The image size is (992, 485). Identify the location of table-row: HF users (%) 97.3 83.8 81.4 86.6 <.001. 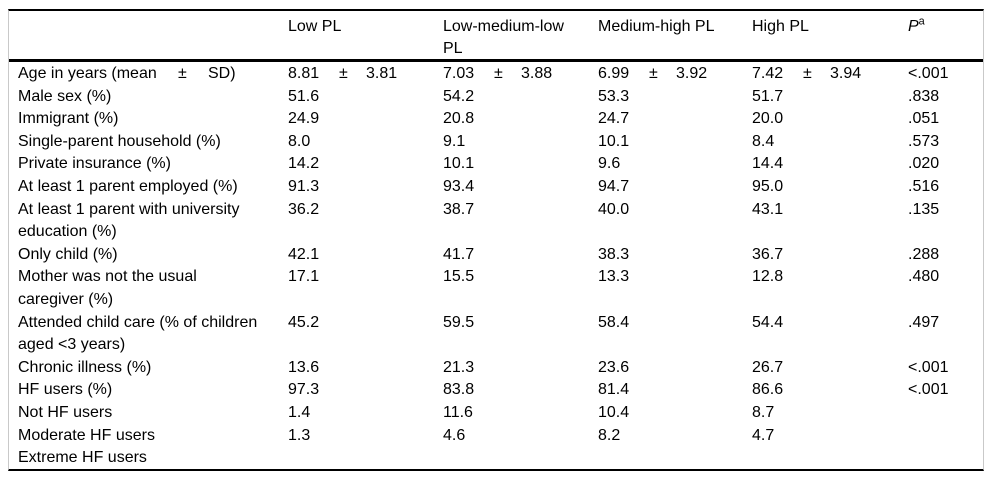
(500, 390).